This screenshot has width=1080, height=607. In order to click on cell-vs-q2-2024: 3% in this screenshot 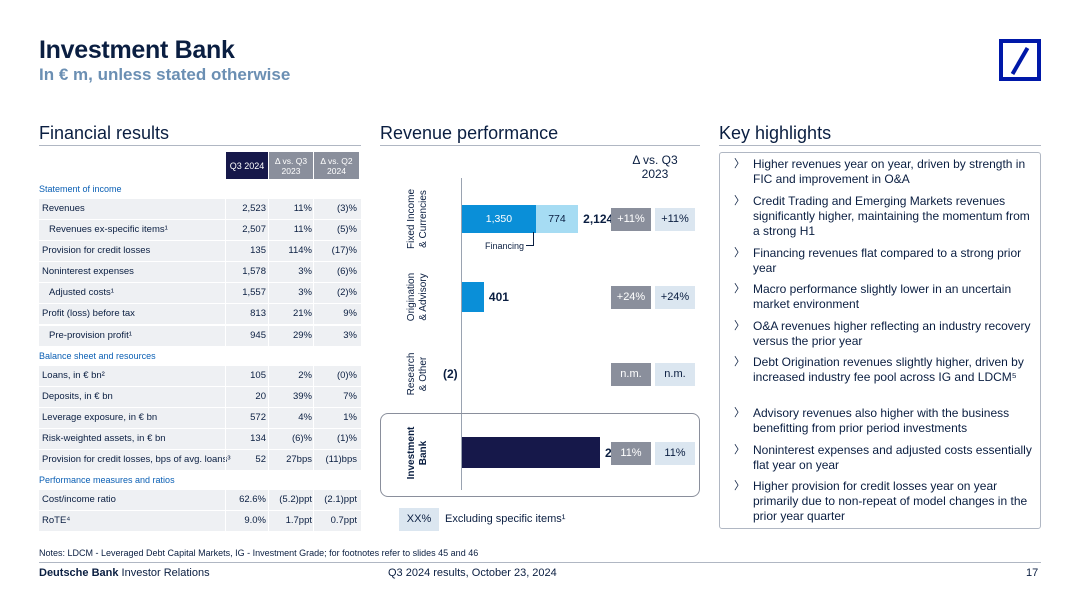, I will do `click(350, 335)`.